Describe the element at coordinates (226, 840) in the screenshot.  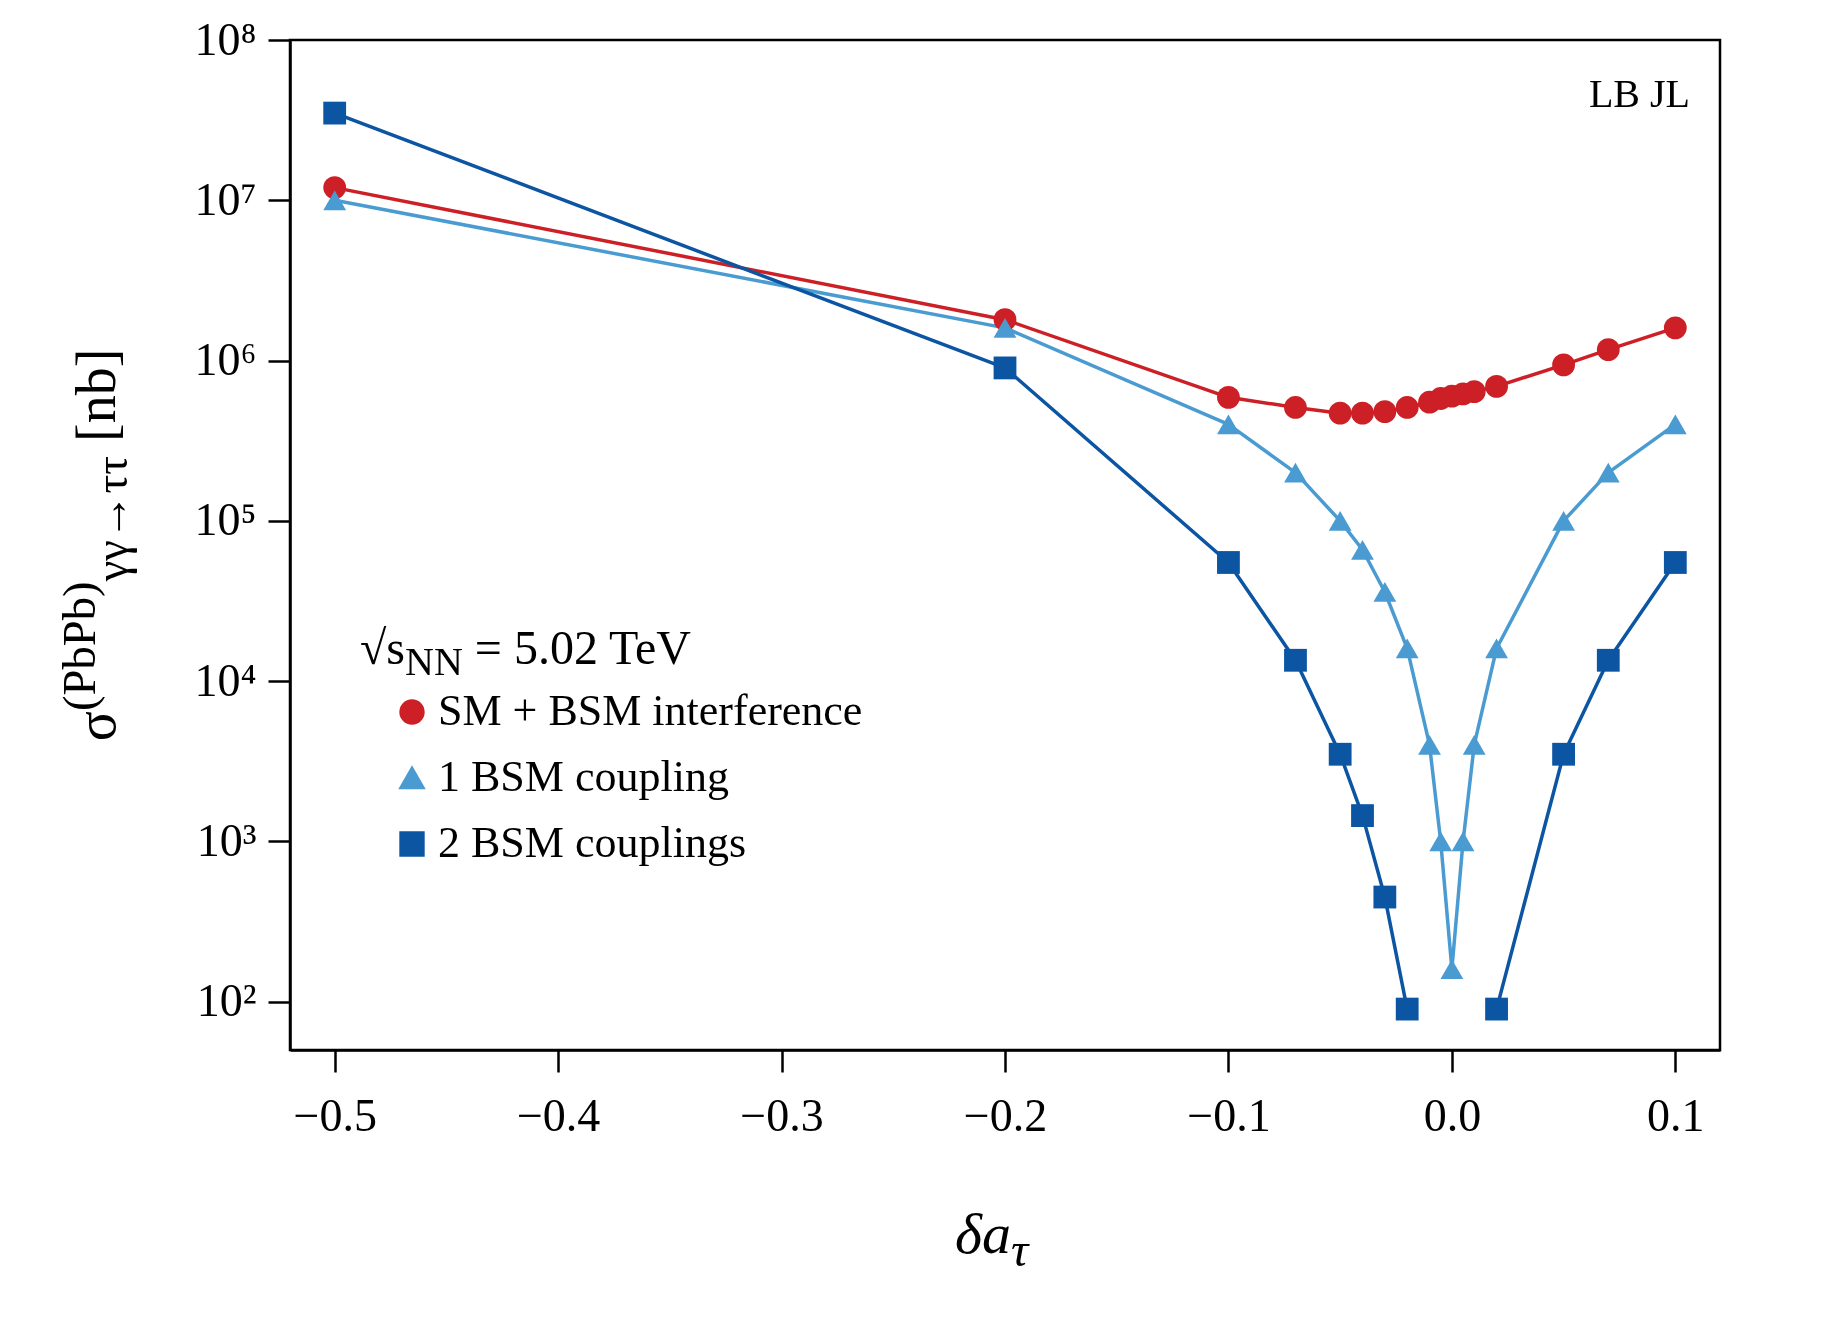
I see `y-tick-label: 10³` at that location.